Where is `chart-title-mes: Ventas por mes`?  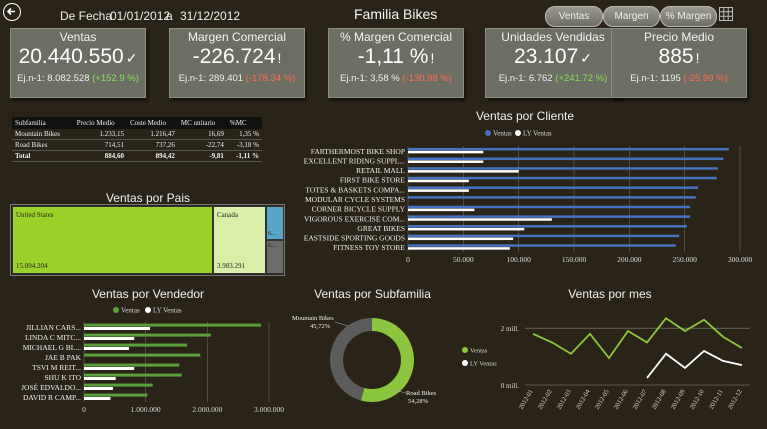 chart-title-mes: Ventas por mes is located at coordinates (610, 294).